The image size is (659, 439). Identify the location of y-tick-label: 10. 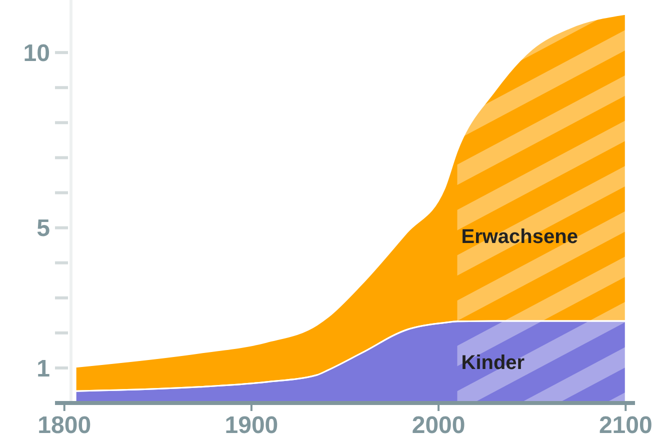
(36, 53).